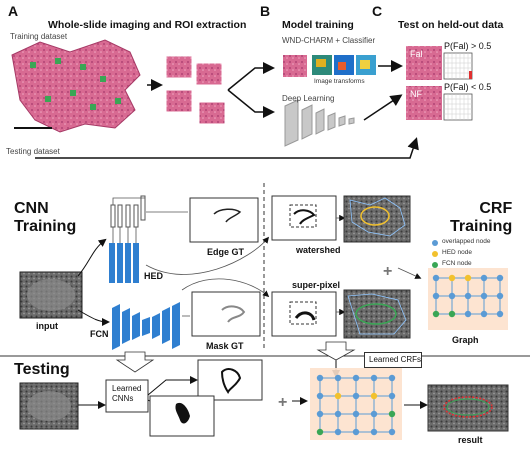  What do you see at coordinates (33, 151) in the screenshot?
I see `testing-dataset-label: Testing dataset` at bounding box center [33, 151].